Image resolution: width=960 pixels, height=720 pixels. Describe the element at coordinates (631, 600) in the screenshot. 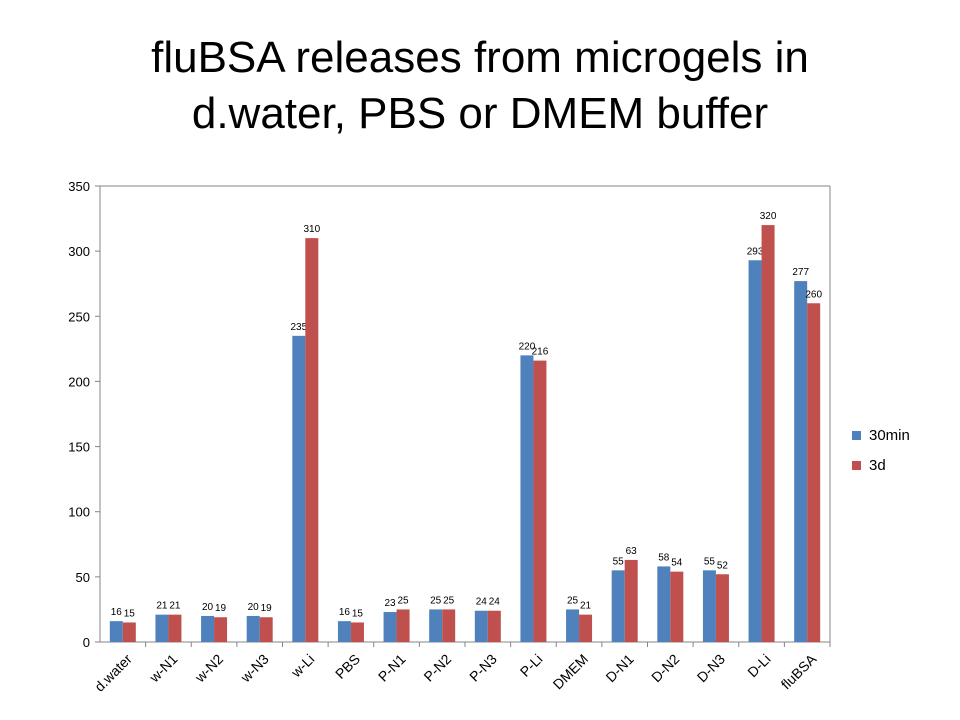

I see `bar-3d-D-N1` at that location.